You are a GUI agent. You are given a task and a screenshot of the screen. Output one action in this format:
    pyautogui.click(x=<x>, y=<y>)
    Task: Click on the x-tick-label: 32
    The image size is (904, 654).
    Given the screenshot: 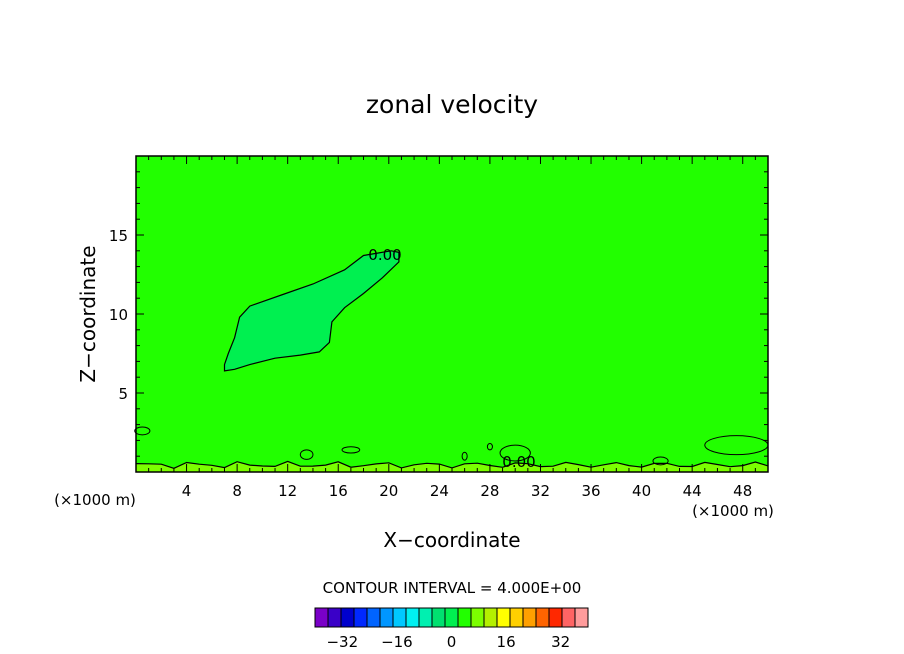 What is the action you would take?
    pyautogui.click(x=540, y=491)
    